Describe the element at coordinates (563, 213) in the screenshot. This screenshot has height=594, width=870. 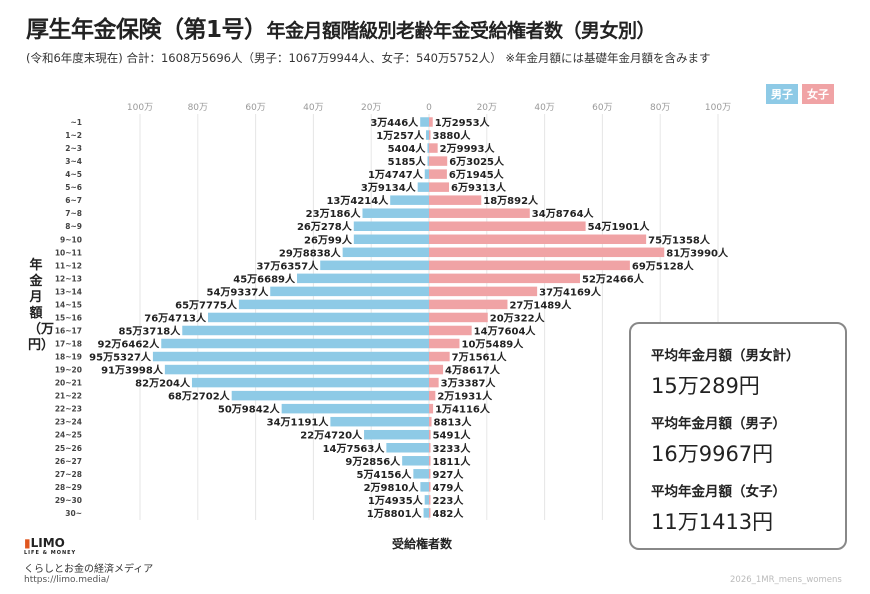
I see `data-label-female: 34万8764人` at that location.